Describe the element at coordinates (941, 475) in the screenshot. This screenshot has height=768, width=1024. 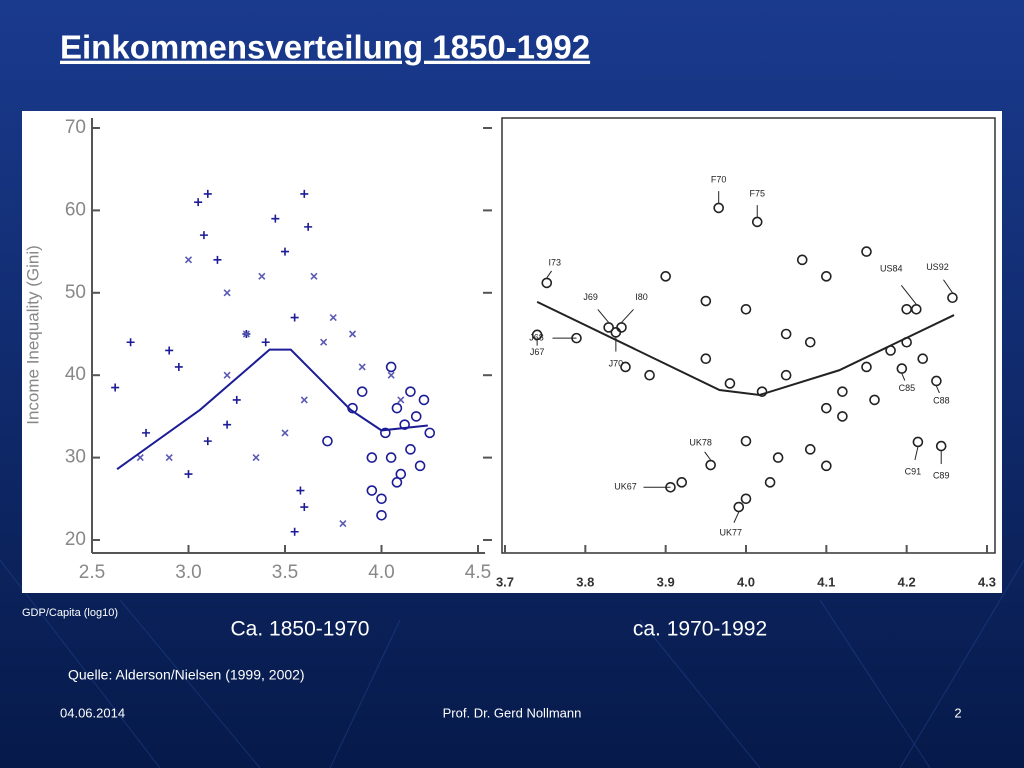
I see `point-label: C89` at that location.